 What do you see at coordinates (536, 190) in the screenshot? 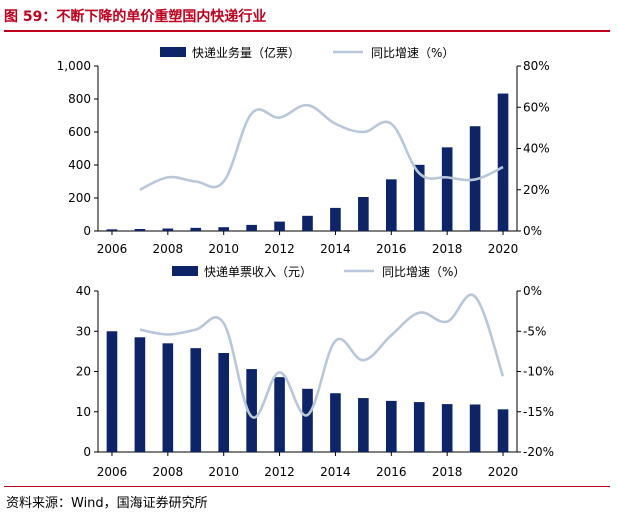
I see `y-tick-label-right: 20%` at bounding box center [536, 190].